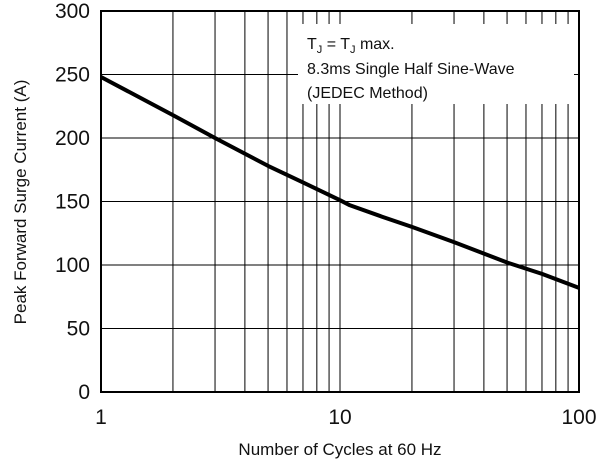  Describe the element at coordinates (72, 265) in the screenshot. I see `y-tick-label: 100` at that location.